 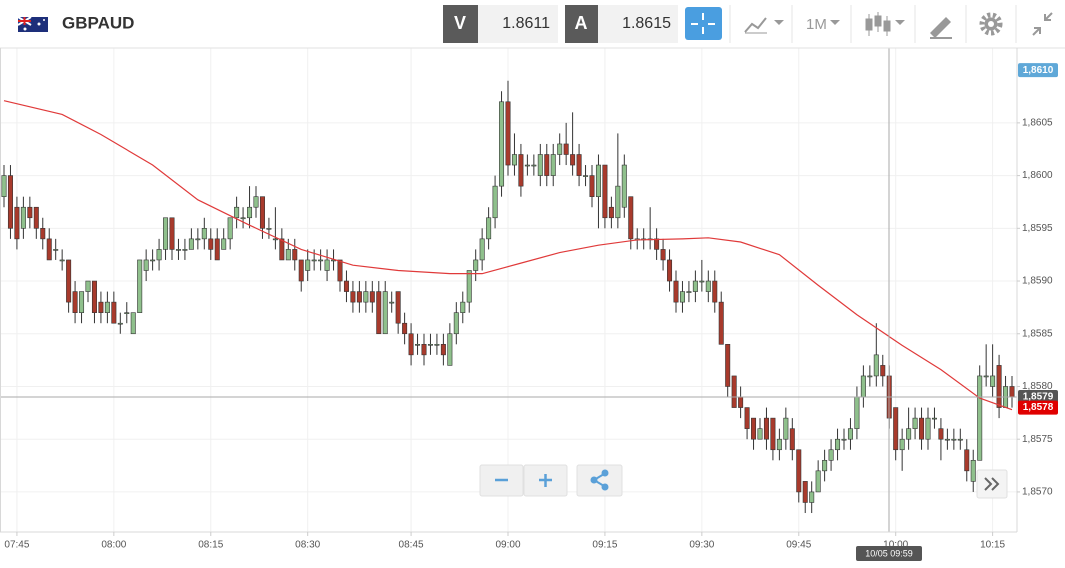 What do you see at coordinates (941, 28) in the screenshot?
I see `draw-button` at bounding box center [941, 28].